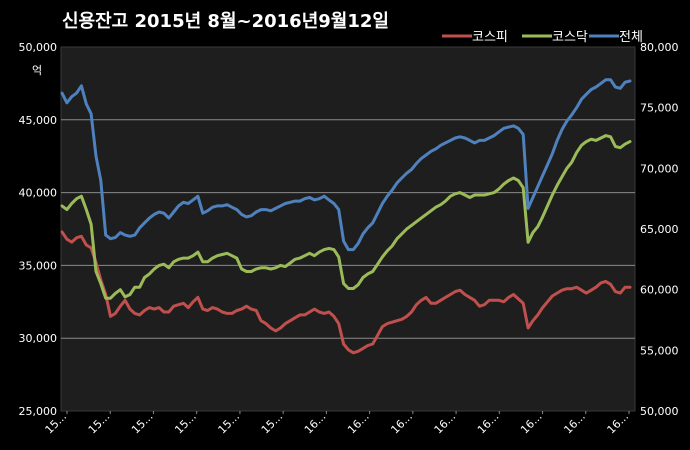 Image resolution: width=690 pixels, height=450 pixels. Describe the element at coordinates (659, 47) in the screenshot. I see `y-right-tick-label: 80,000` at that location.